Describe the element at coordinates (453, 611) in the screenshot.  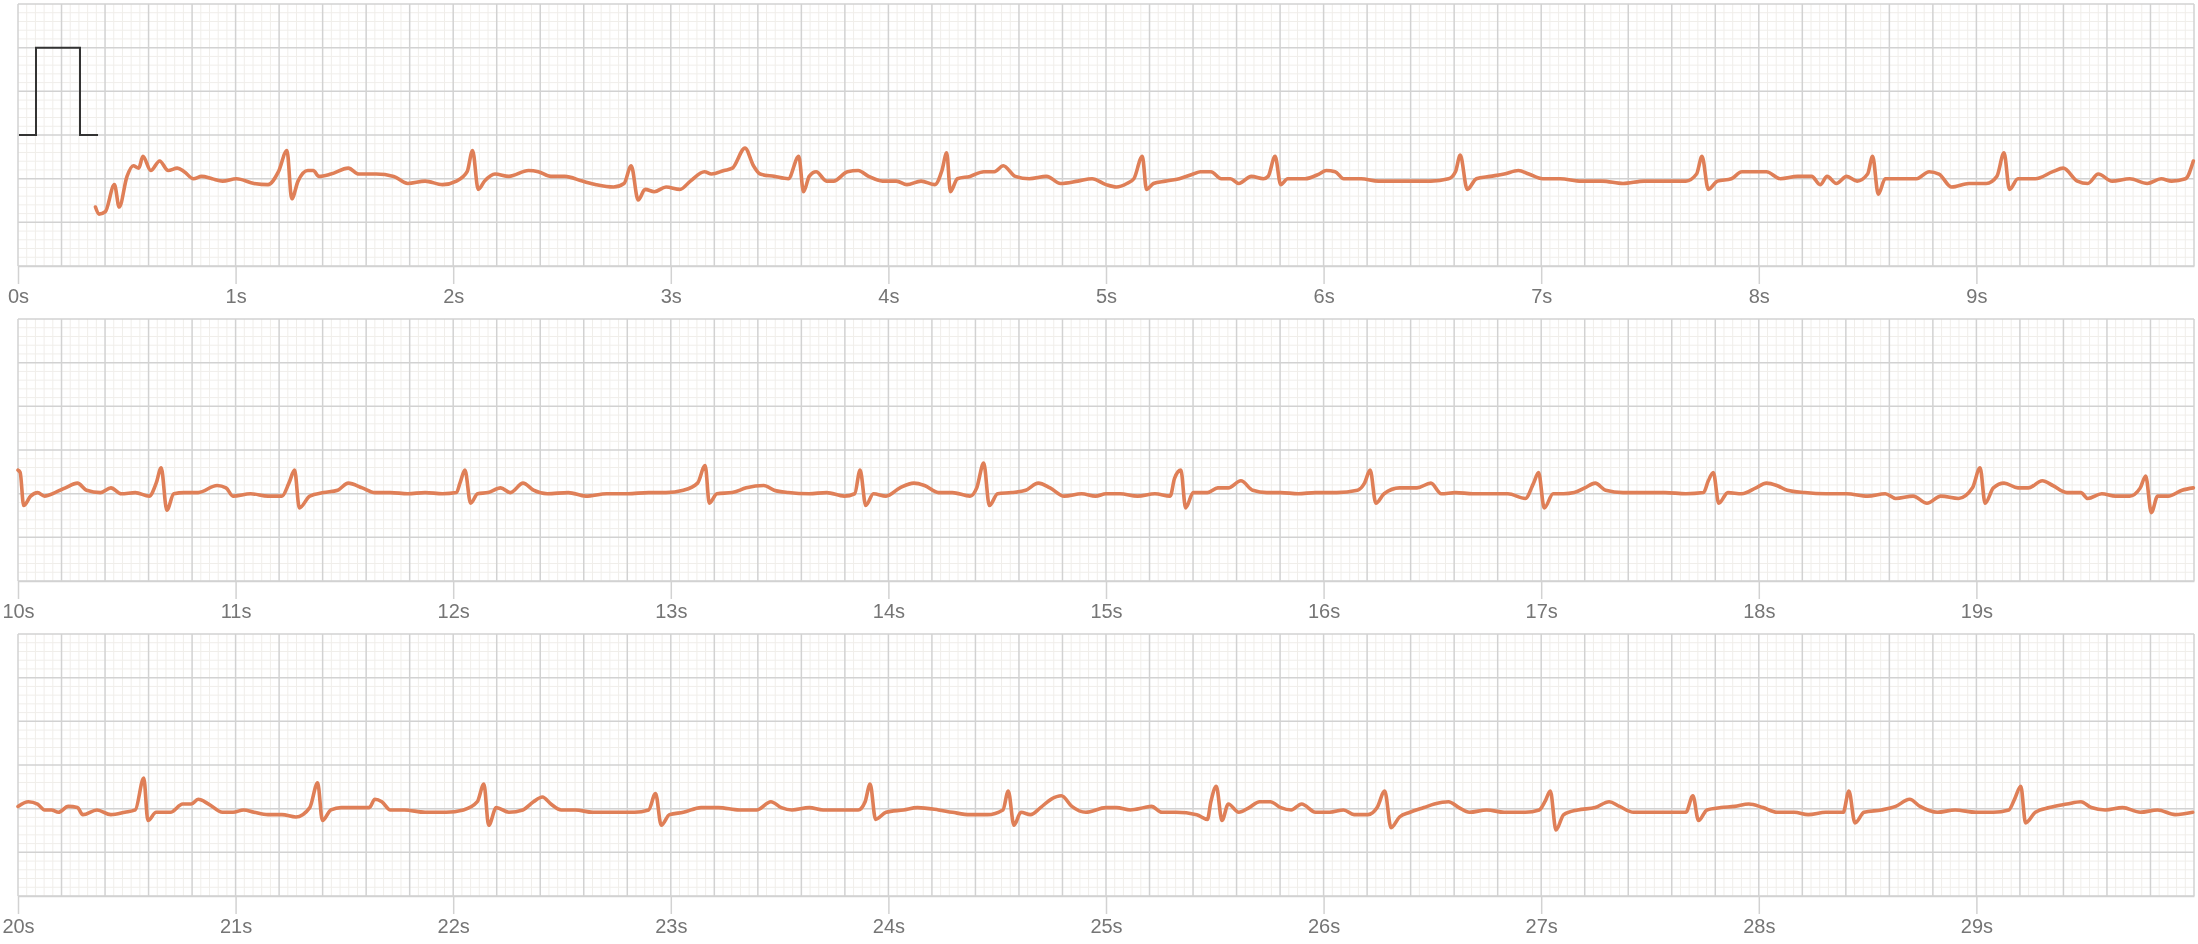
I see `x-tick-label: 12s` at that location.